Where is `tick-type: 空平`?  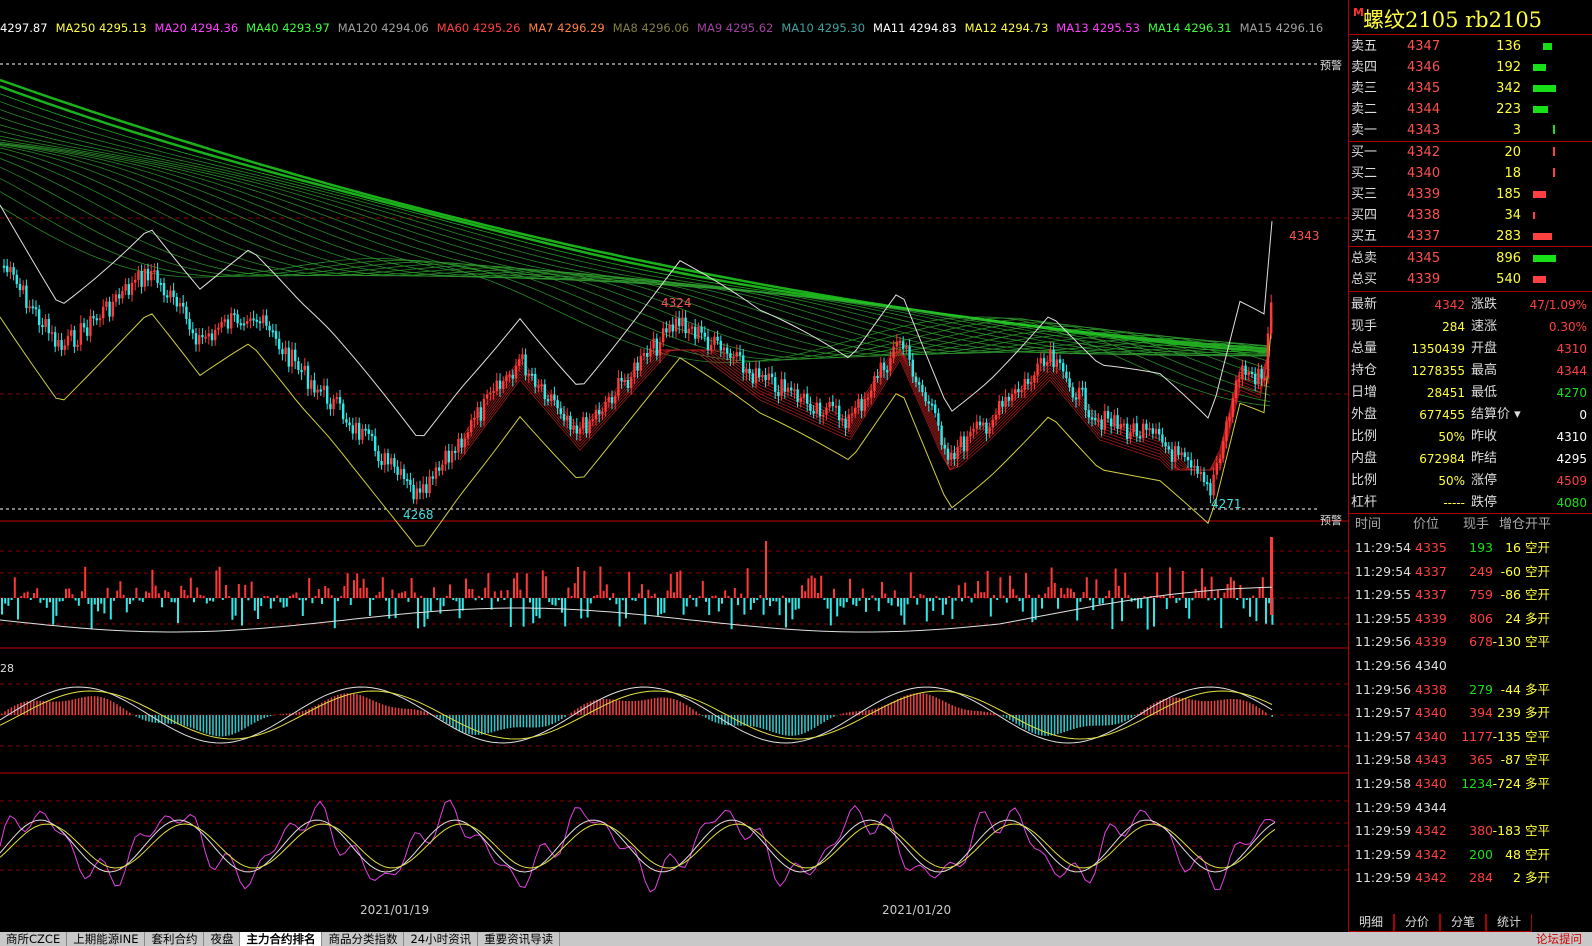 tick-type: 空平 is located at coordinates (1538, 642).